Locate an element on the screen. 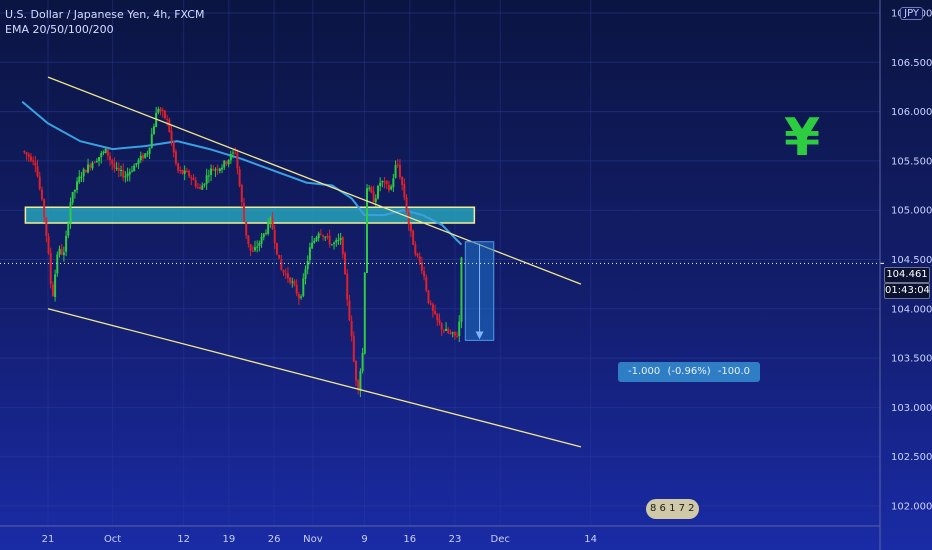  symbol-title: U.S. Dollar / Japanese Yen, 4h, FXCM is located at coordinates (105, 14).